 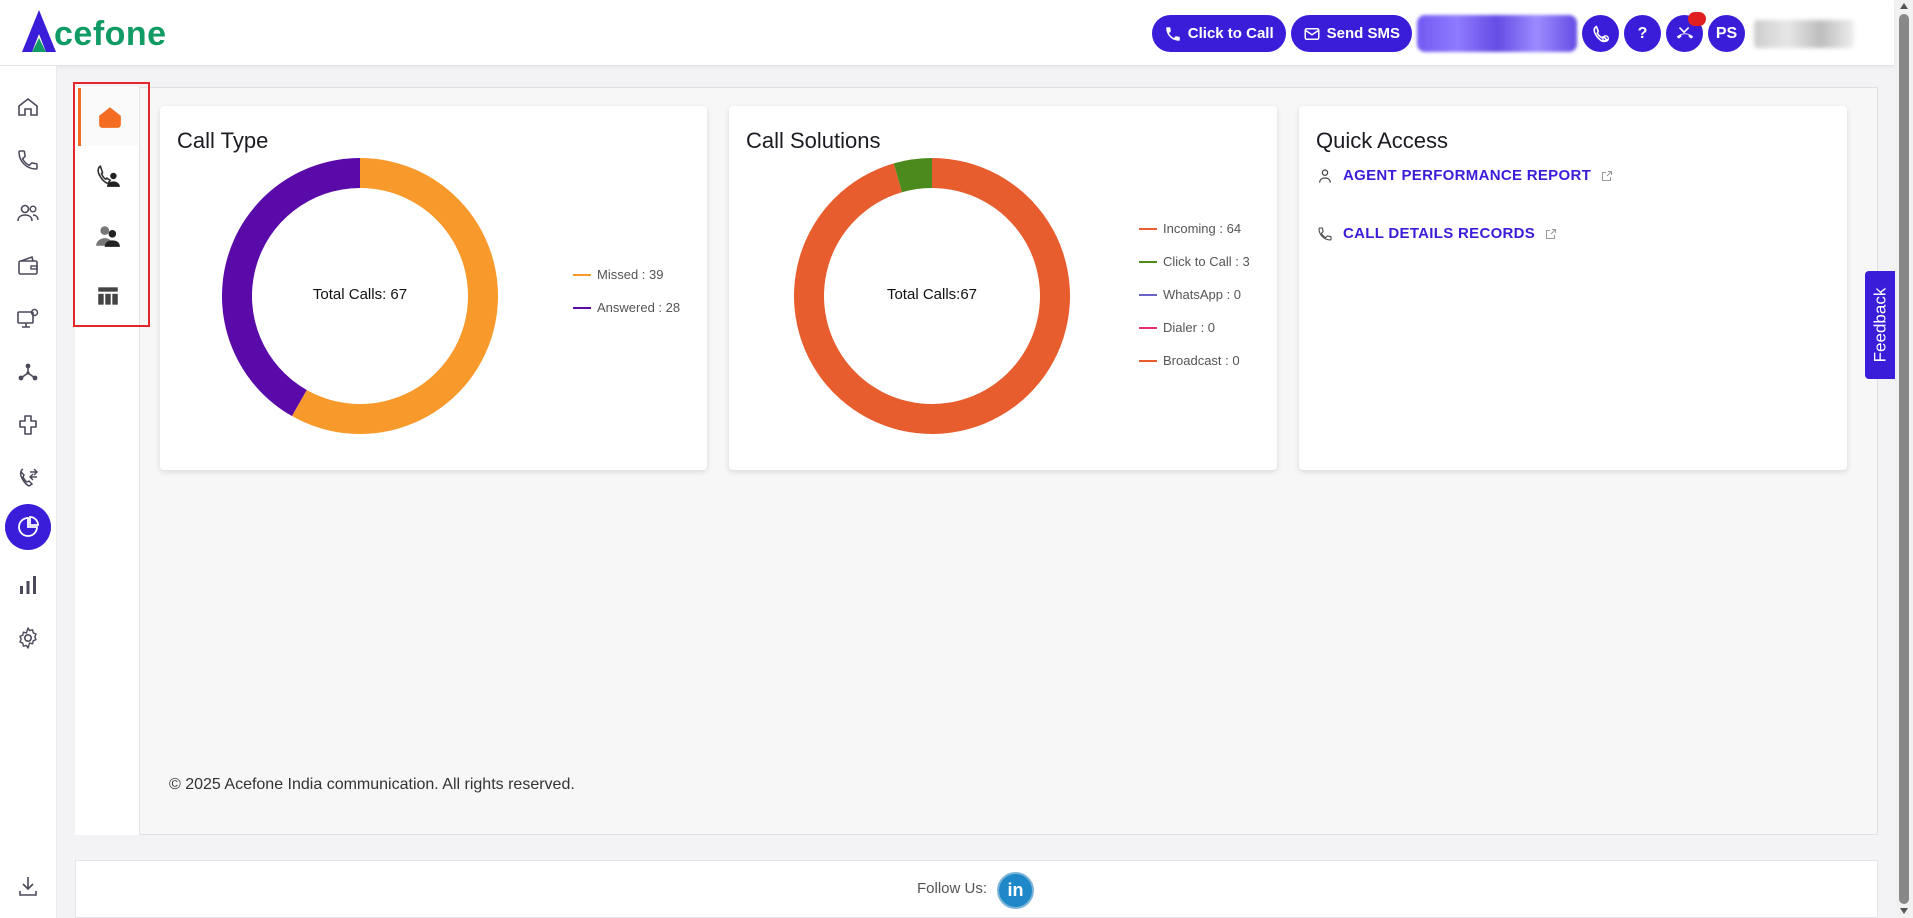 I want to click on call-solutions-donut-chart, so click(x=932, y=296).